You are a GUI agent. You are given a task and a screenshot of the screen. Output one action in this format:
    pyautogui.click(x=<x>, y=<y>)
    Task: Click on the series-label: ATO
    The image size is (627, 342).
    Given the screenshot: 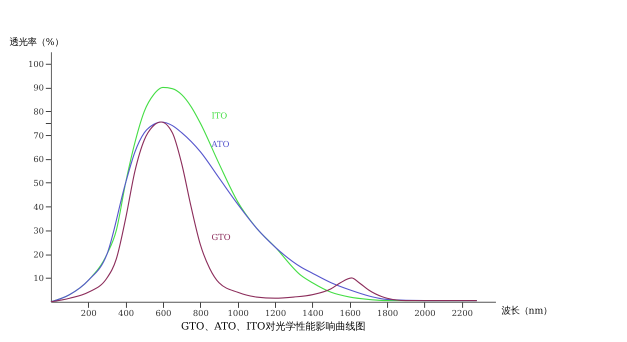 What is the action you would take?
    pyautogui.click(x=220, y=144)
    